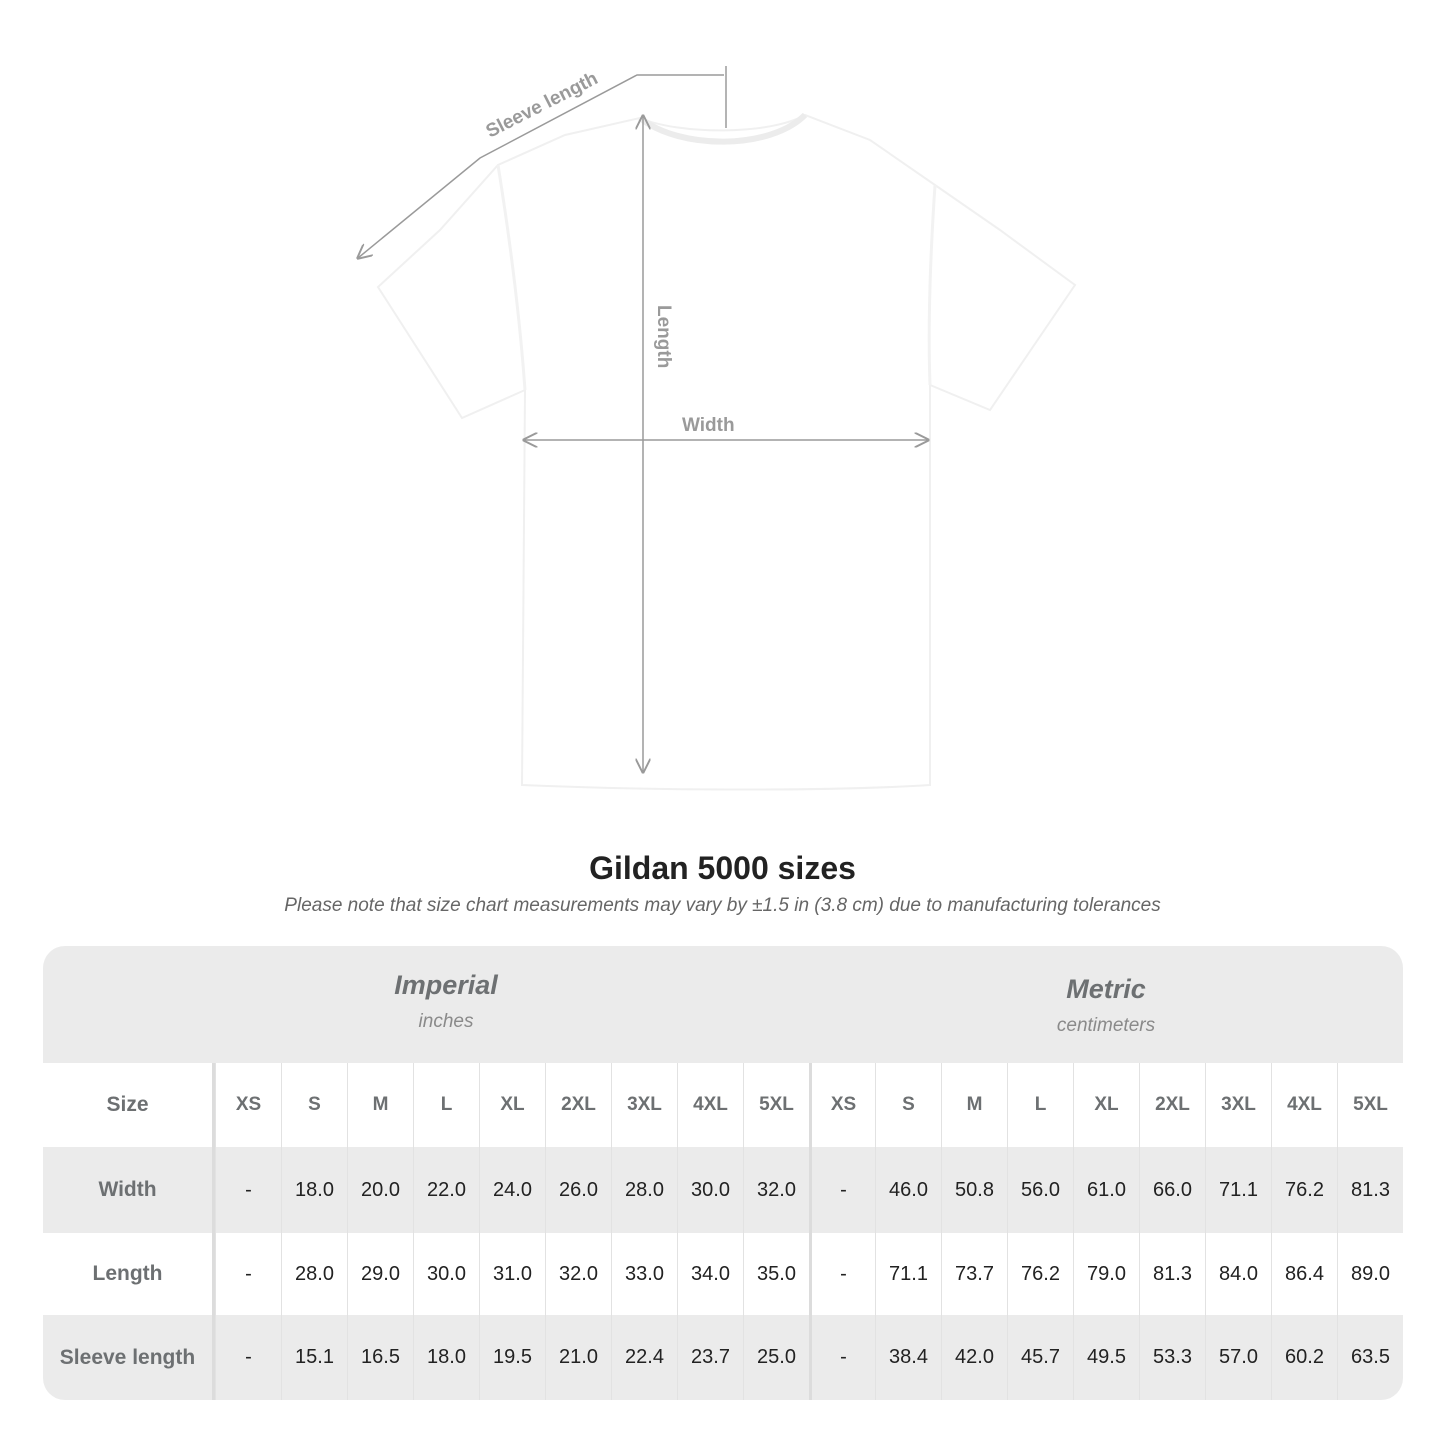  What do you see at coordinates (908, 1190) in the screenshot?
I see `metric-value: 46.0` at bounding box center [908, 1190].